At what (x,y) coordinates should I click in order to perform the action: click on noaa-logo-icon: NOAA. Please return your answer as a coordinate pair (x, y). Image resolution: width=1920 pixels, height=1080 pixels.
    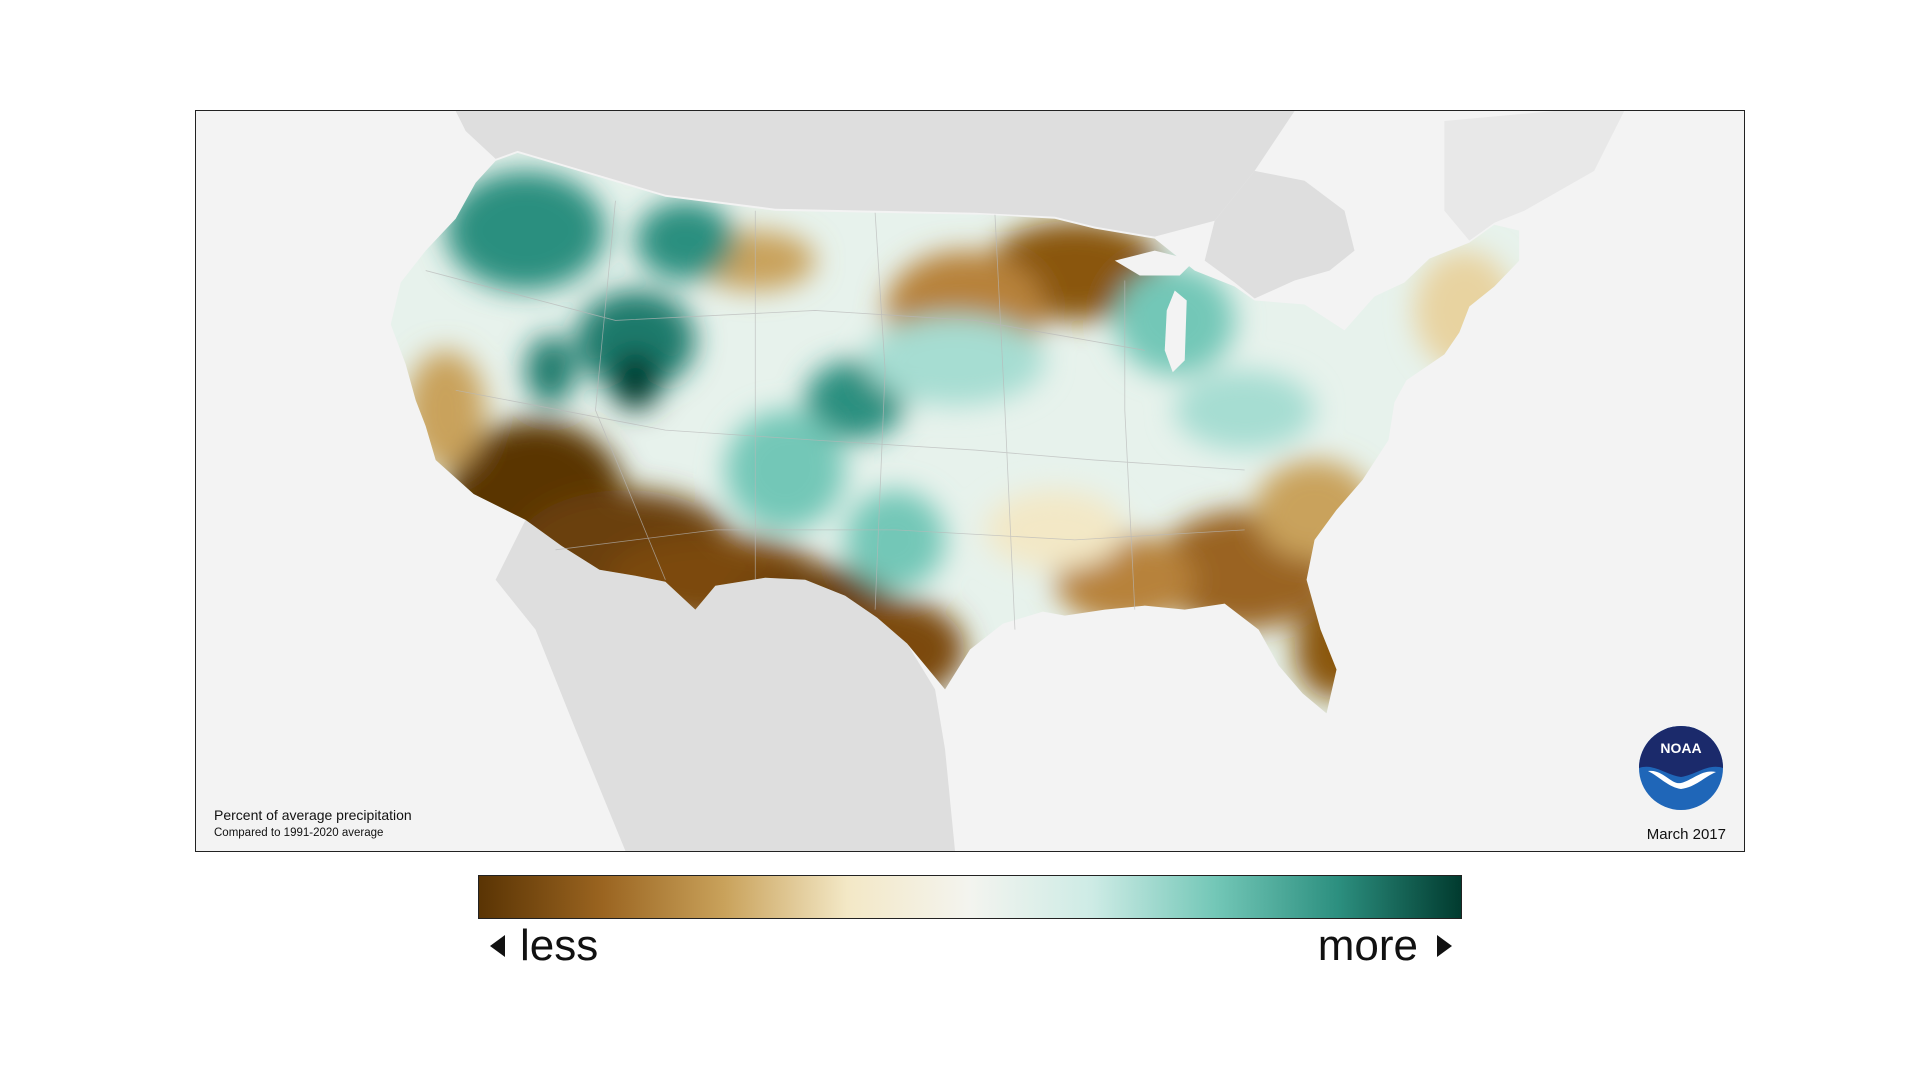
    Looking at the image, I should click on (1681, 768).